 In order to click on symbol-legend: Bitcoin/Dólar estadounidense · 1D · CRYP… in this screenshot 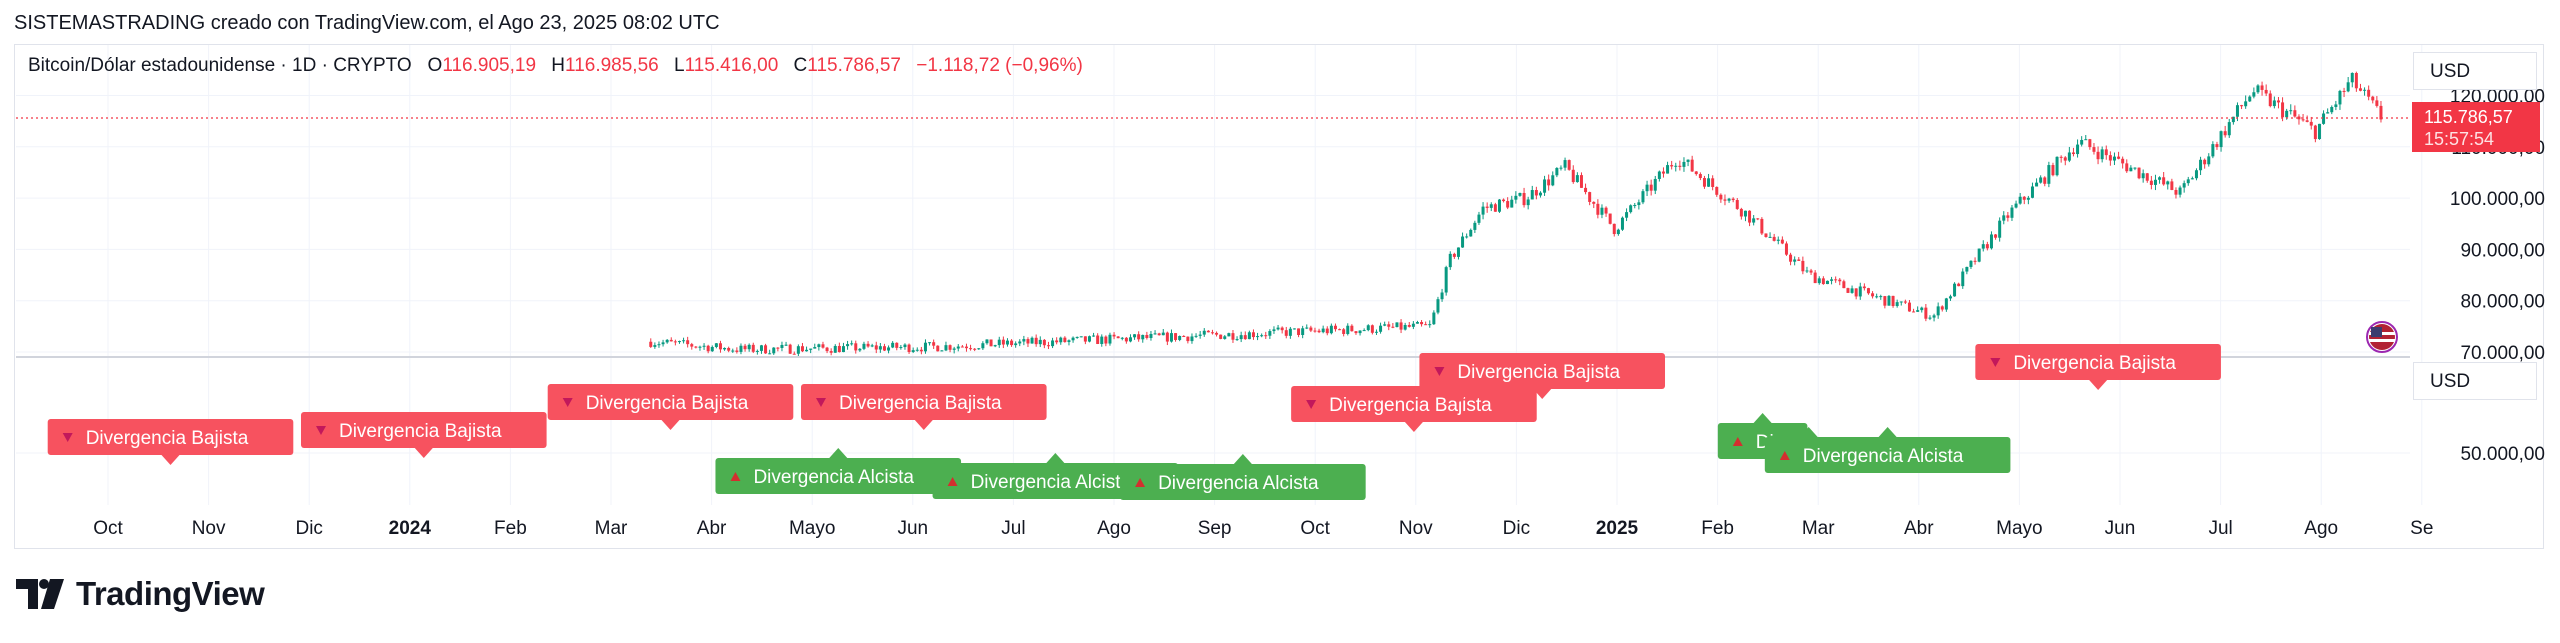, I will do `click(555, 66)`.